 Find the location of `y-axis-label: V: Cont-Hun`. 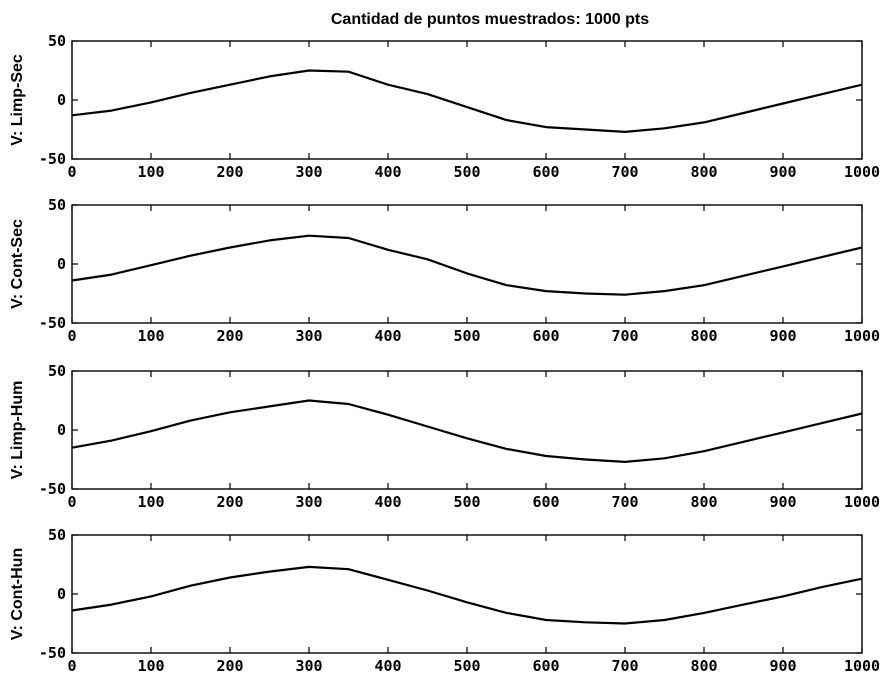

y-axis-label: V: Cont-Hun is located at coordinates (17, 594).